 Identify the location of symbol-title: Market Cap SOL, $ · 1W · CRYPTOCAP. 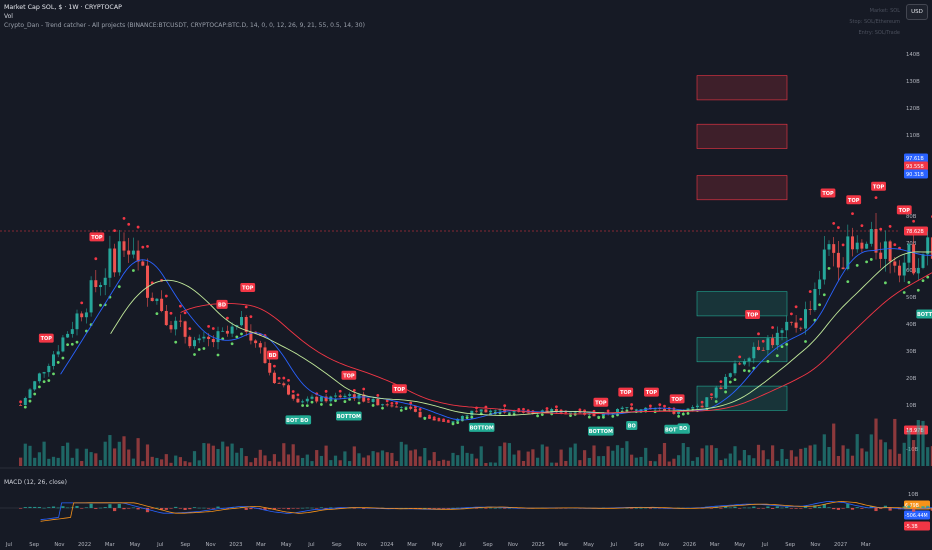
(63, 7).